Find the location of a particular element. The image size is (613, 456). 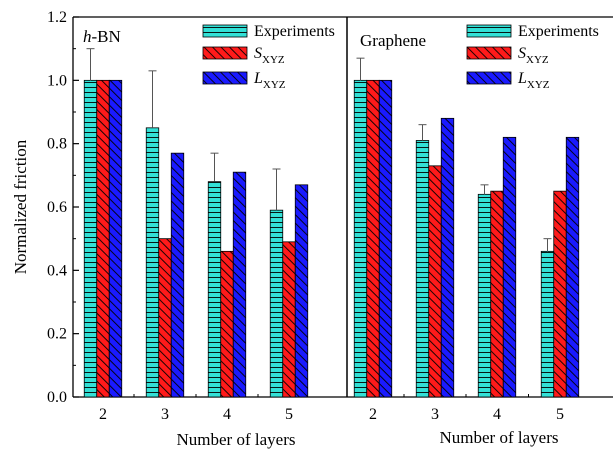

hbn-panel-label: h-BN is located at coordinates (102, 36).